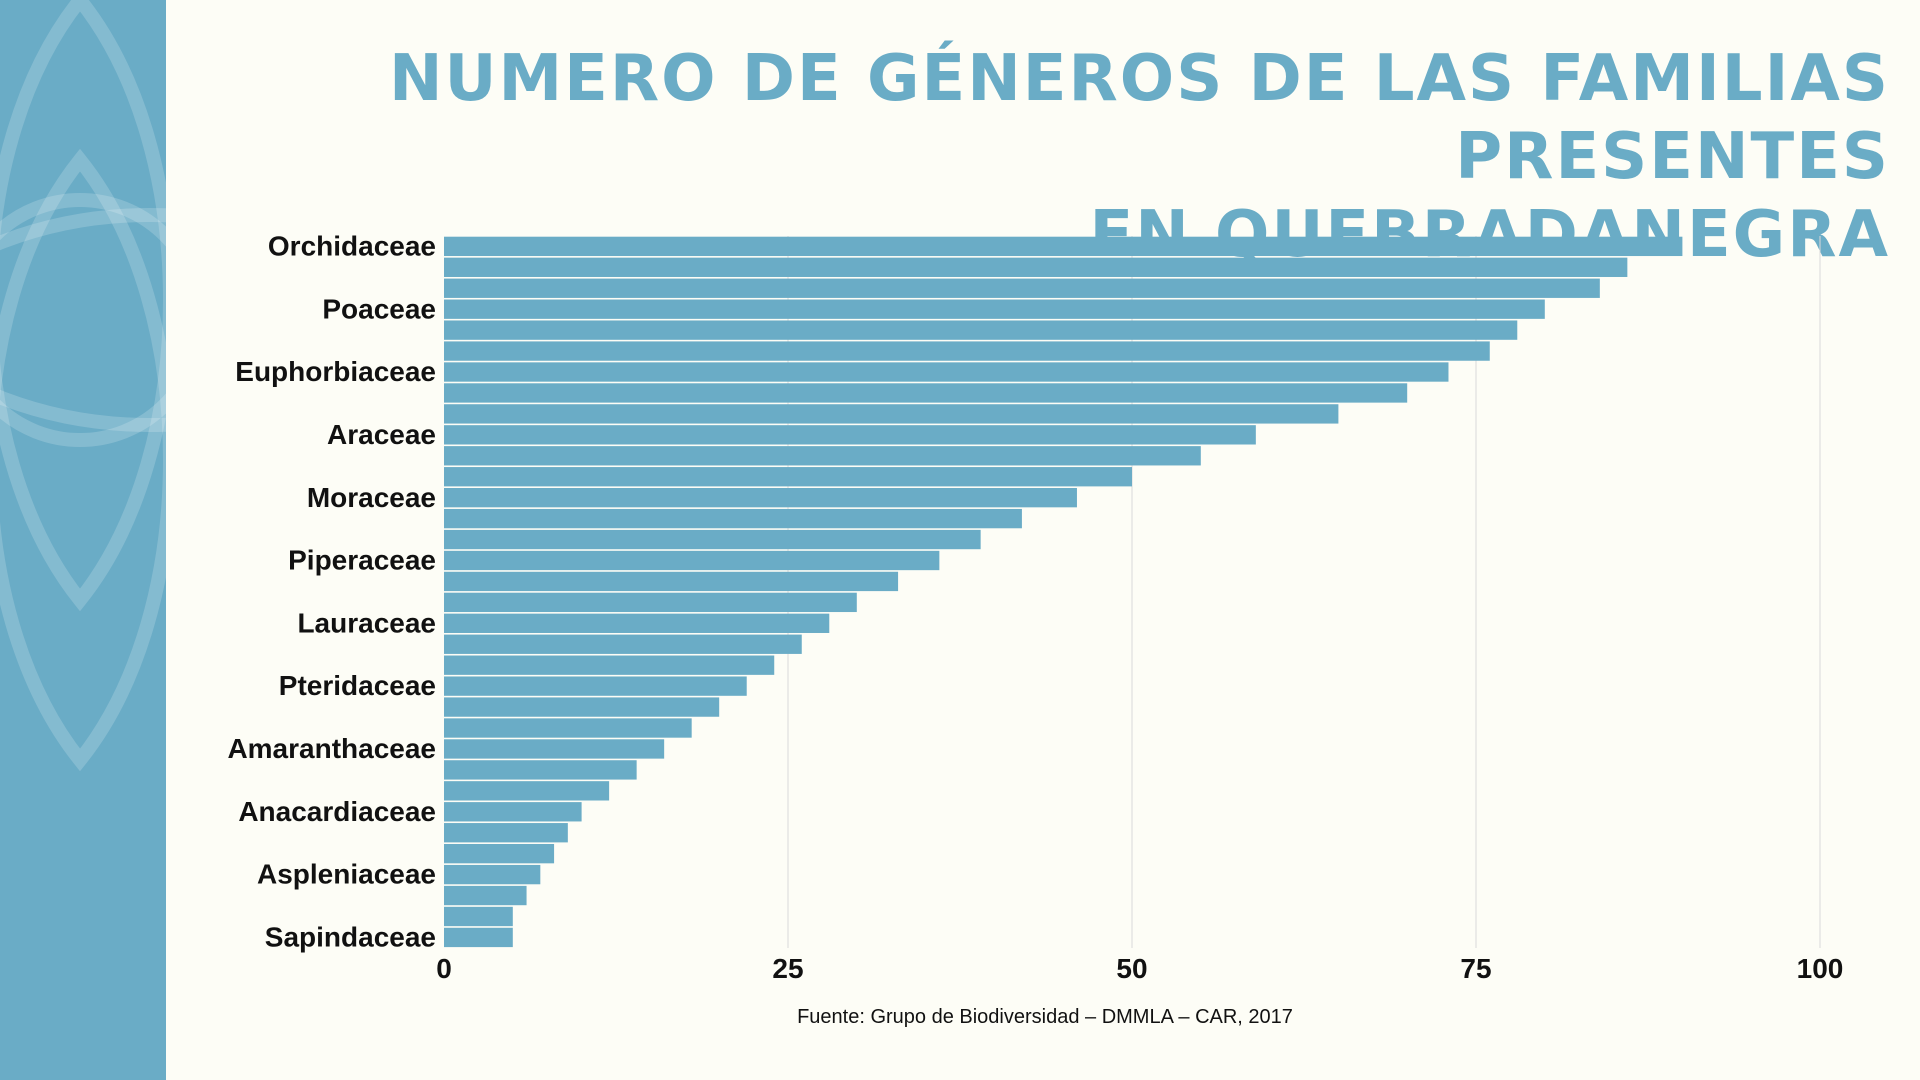  Describe the element at coordinates (444, 968) in the screenshot. I see `x-tick-label: 0` at that location.